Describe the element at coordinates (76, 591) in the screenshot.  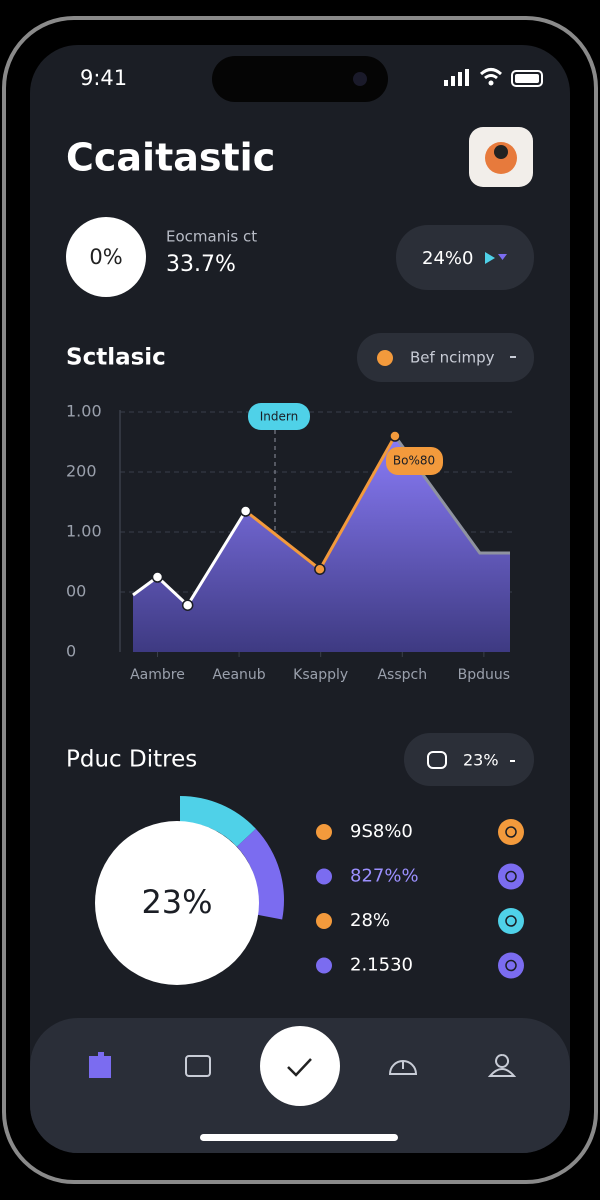
I see `y-tick-label: 00` at that location.